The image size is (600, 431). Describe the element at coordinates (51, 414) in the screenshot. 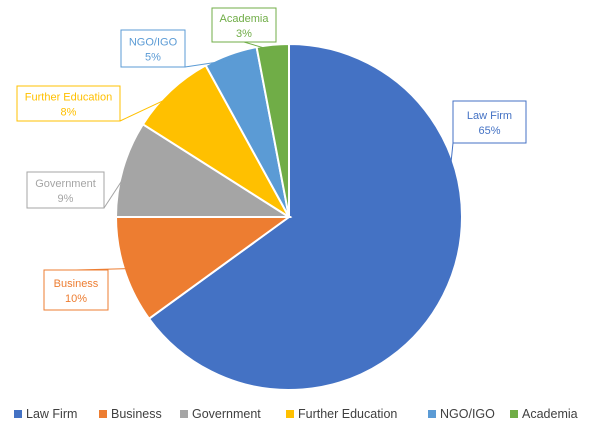

I see `legend-label: Law Firm` at that location.